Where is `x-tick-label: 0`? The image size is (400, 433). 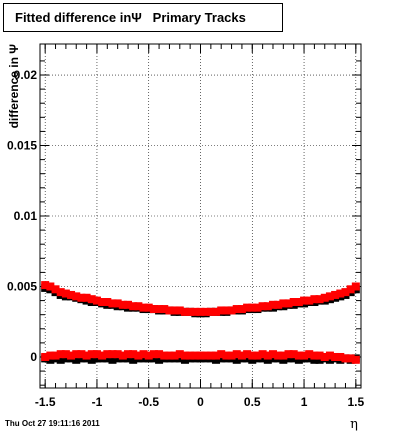 x-tick-label: 0 is located at coordinates (200, 402).